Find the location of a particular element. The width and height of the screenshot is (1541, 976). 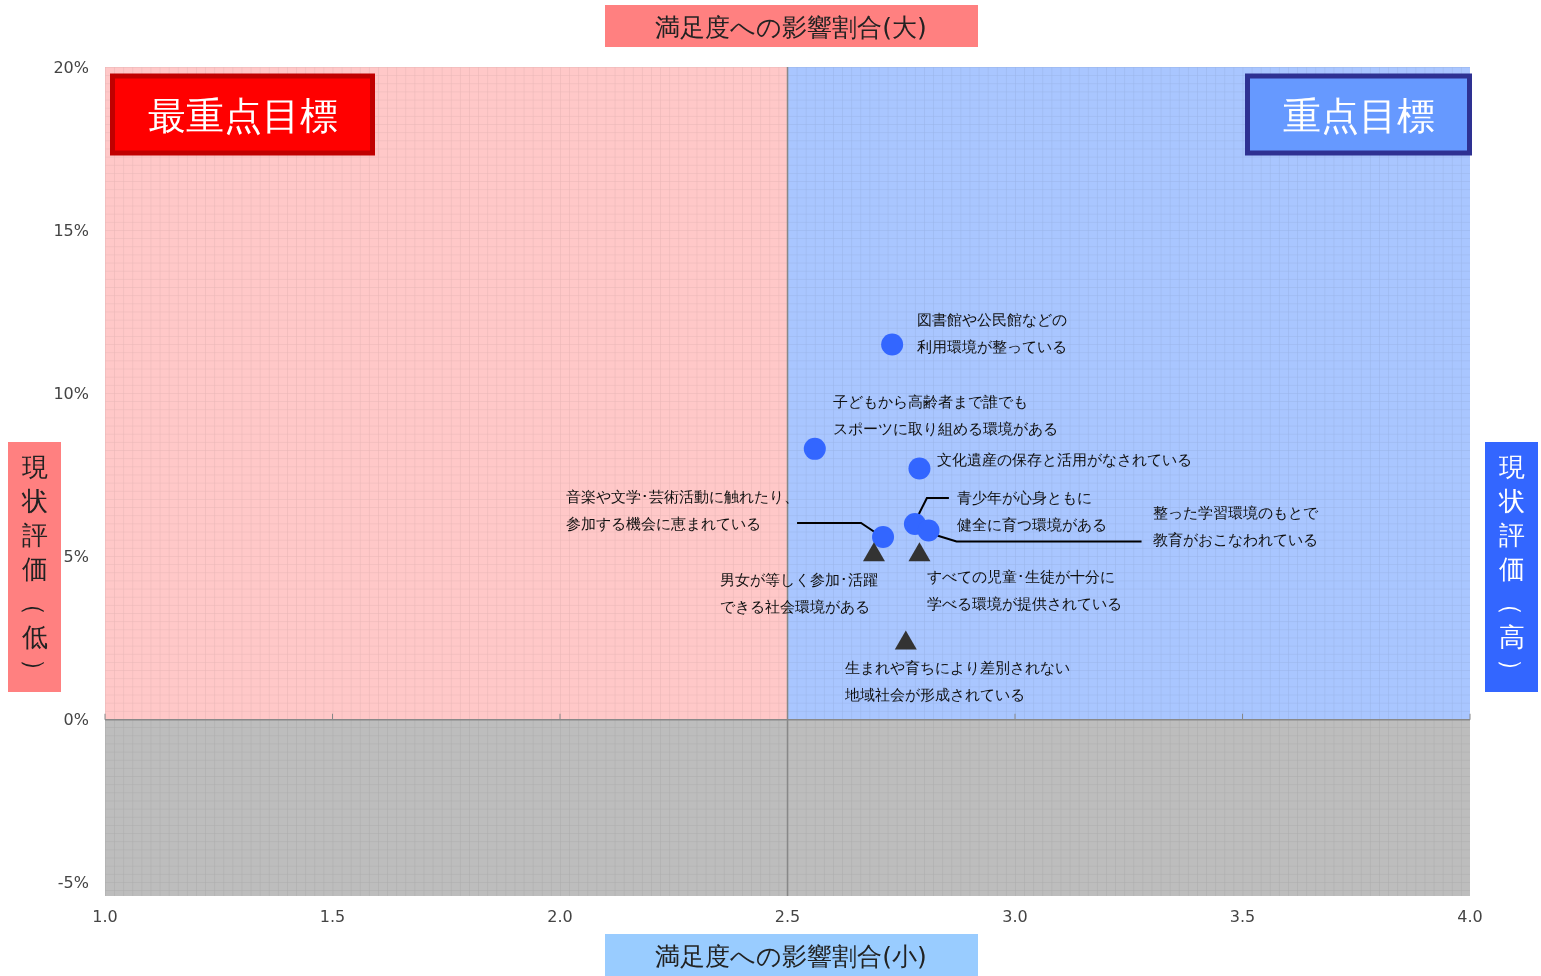

y2-axis-title: 現状評価（高） is located at coordinates (1511, 568).